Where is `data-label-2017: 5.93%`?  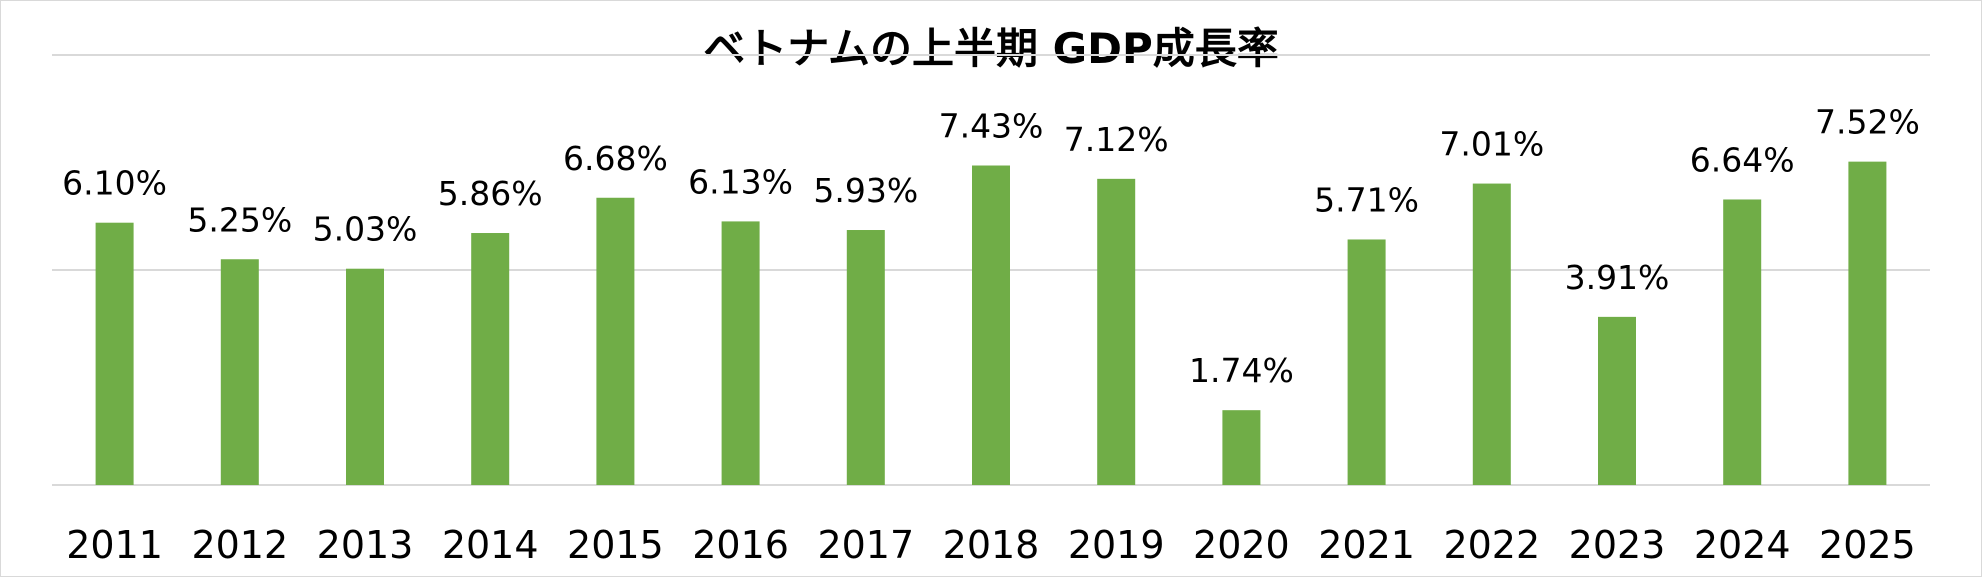 data-label-2017: 5.93% is located at coordinates (865, 190).